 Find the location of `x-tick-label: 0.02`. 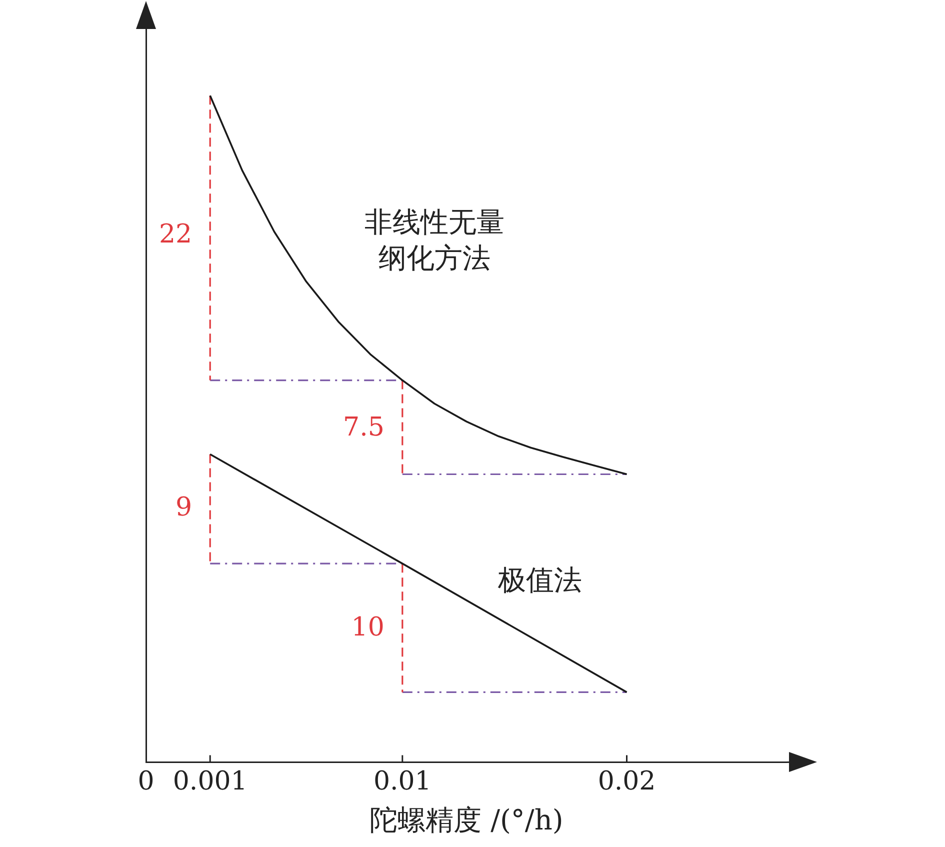

x-tick-label: 0.02 is located at coordinates (627, 781).